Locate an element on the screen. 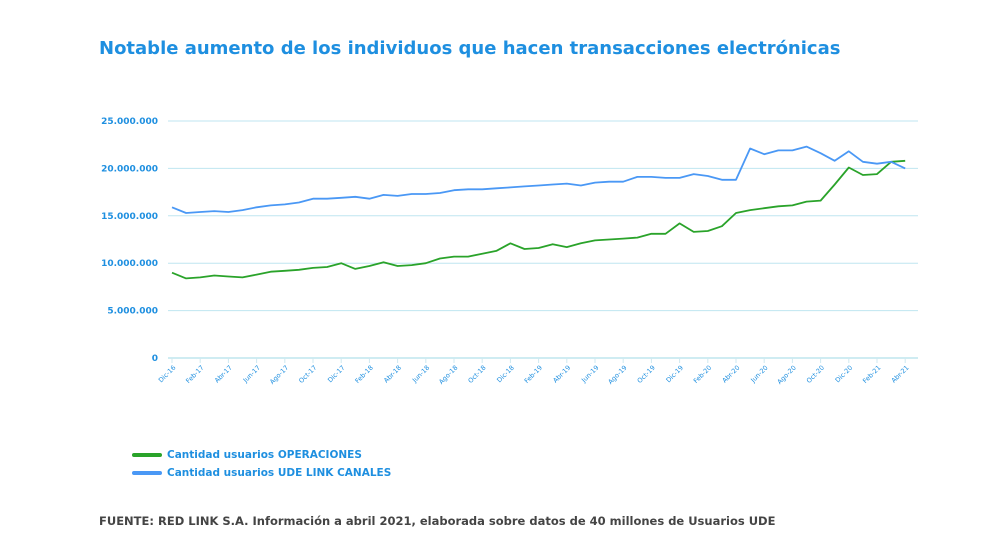 This screenshot has width=992, height=558. y-tick-label: 5.000.000 is located at coordinates (132, 312).